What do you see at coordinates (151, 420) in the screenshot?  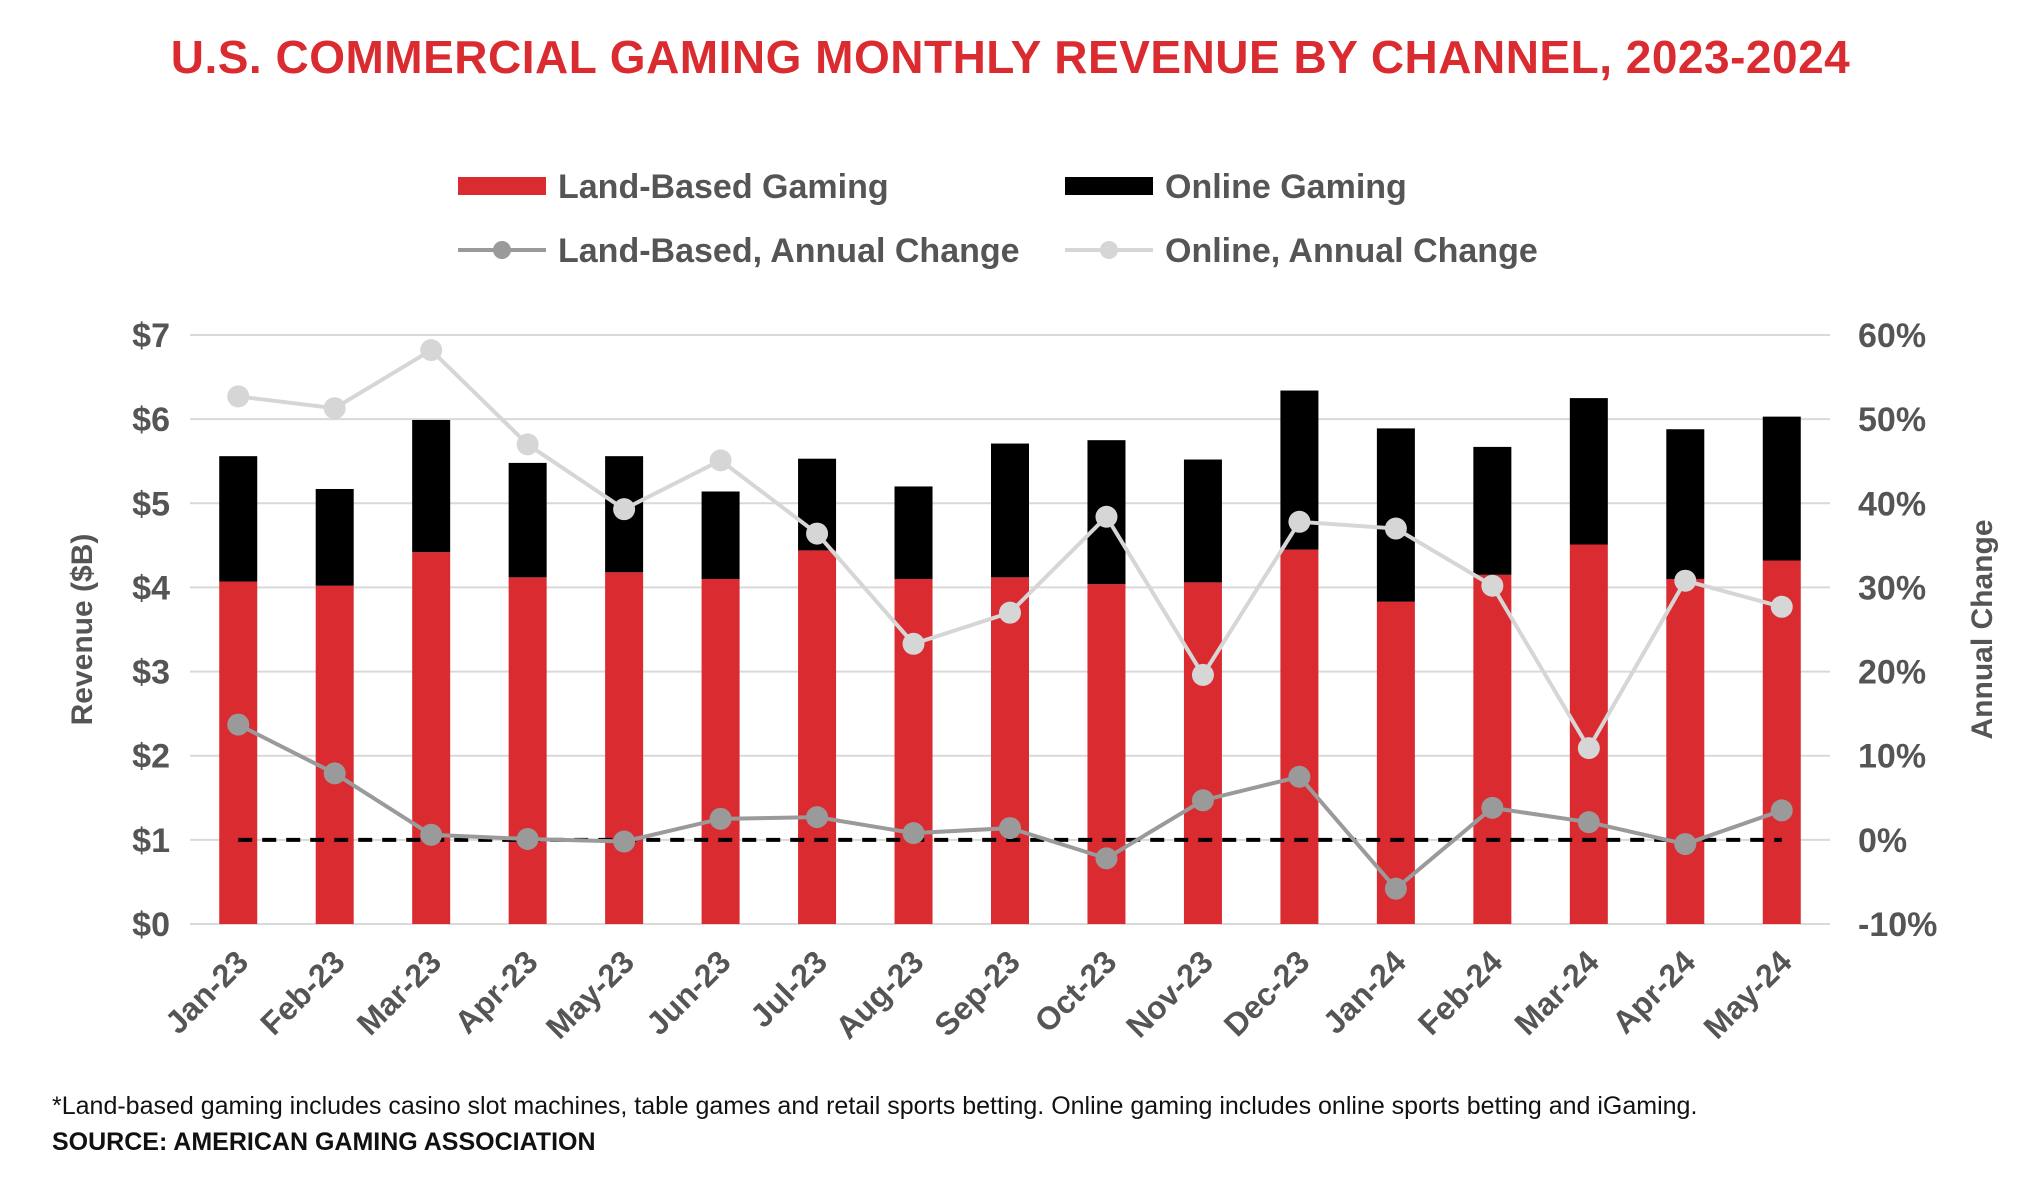 I see `y-tick-label: $6` at bounding box center [151, 420].